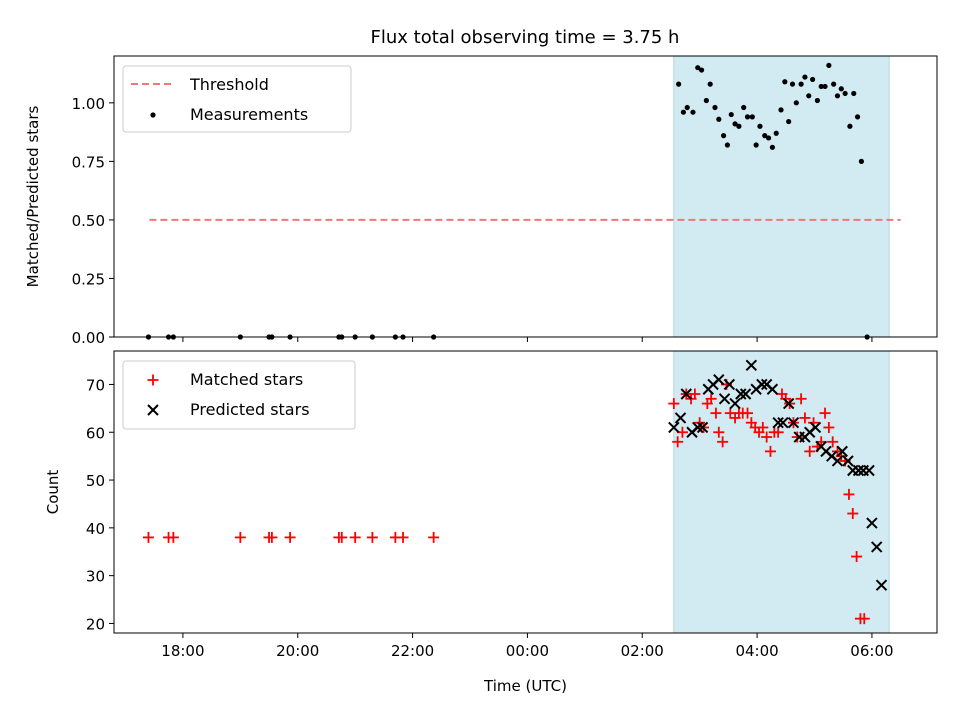 The width and height of the screenshot is (960, 720). Describe the element at coordinates (642, 651) in the screenshot. I see `x-tick-label: 02:00` at that location.